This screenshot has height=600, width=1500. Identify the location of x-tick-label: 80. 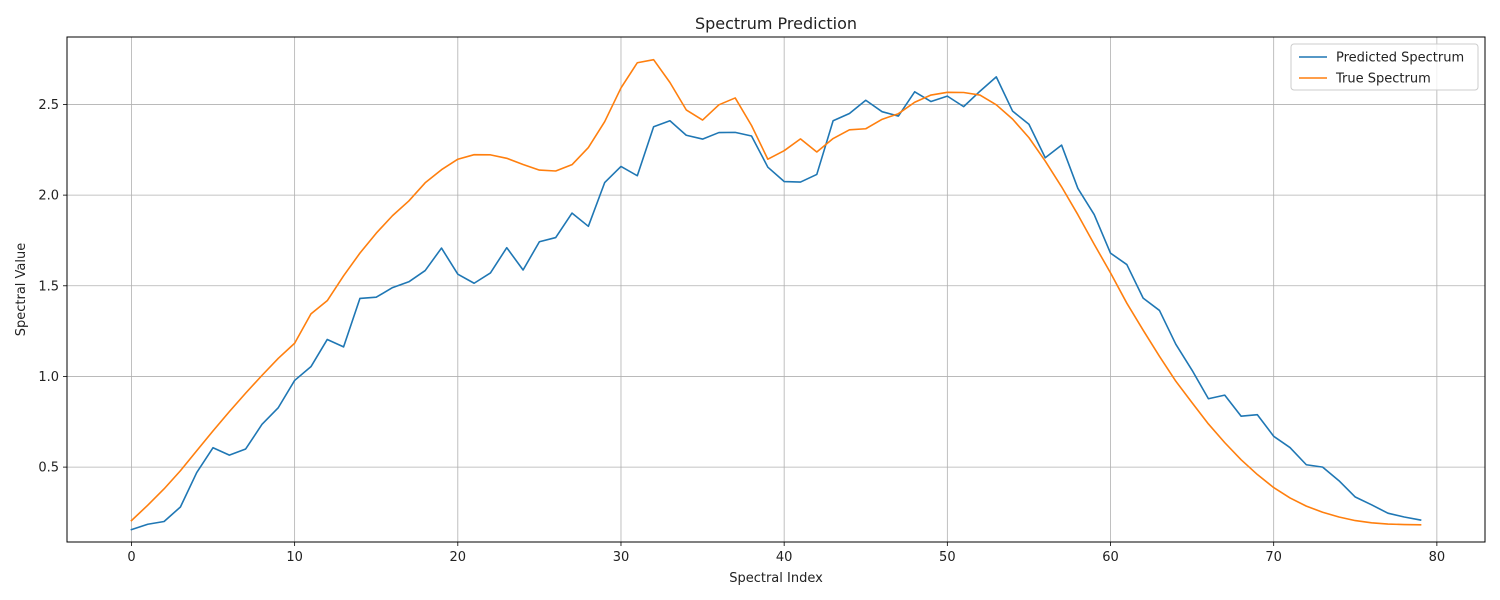
(1437, 557).